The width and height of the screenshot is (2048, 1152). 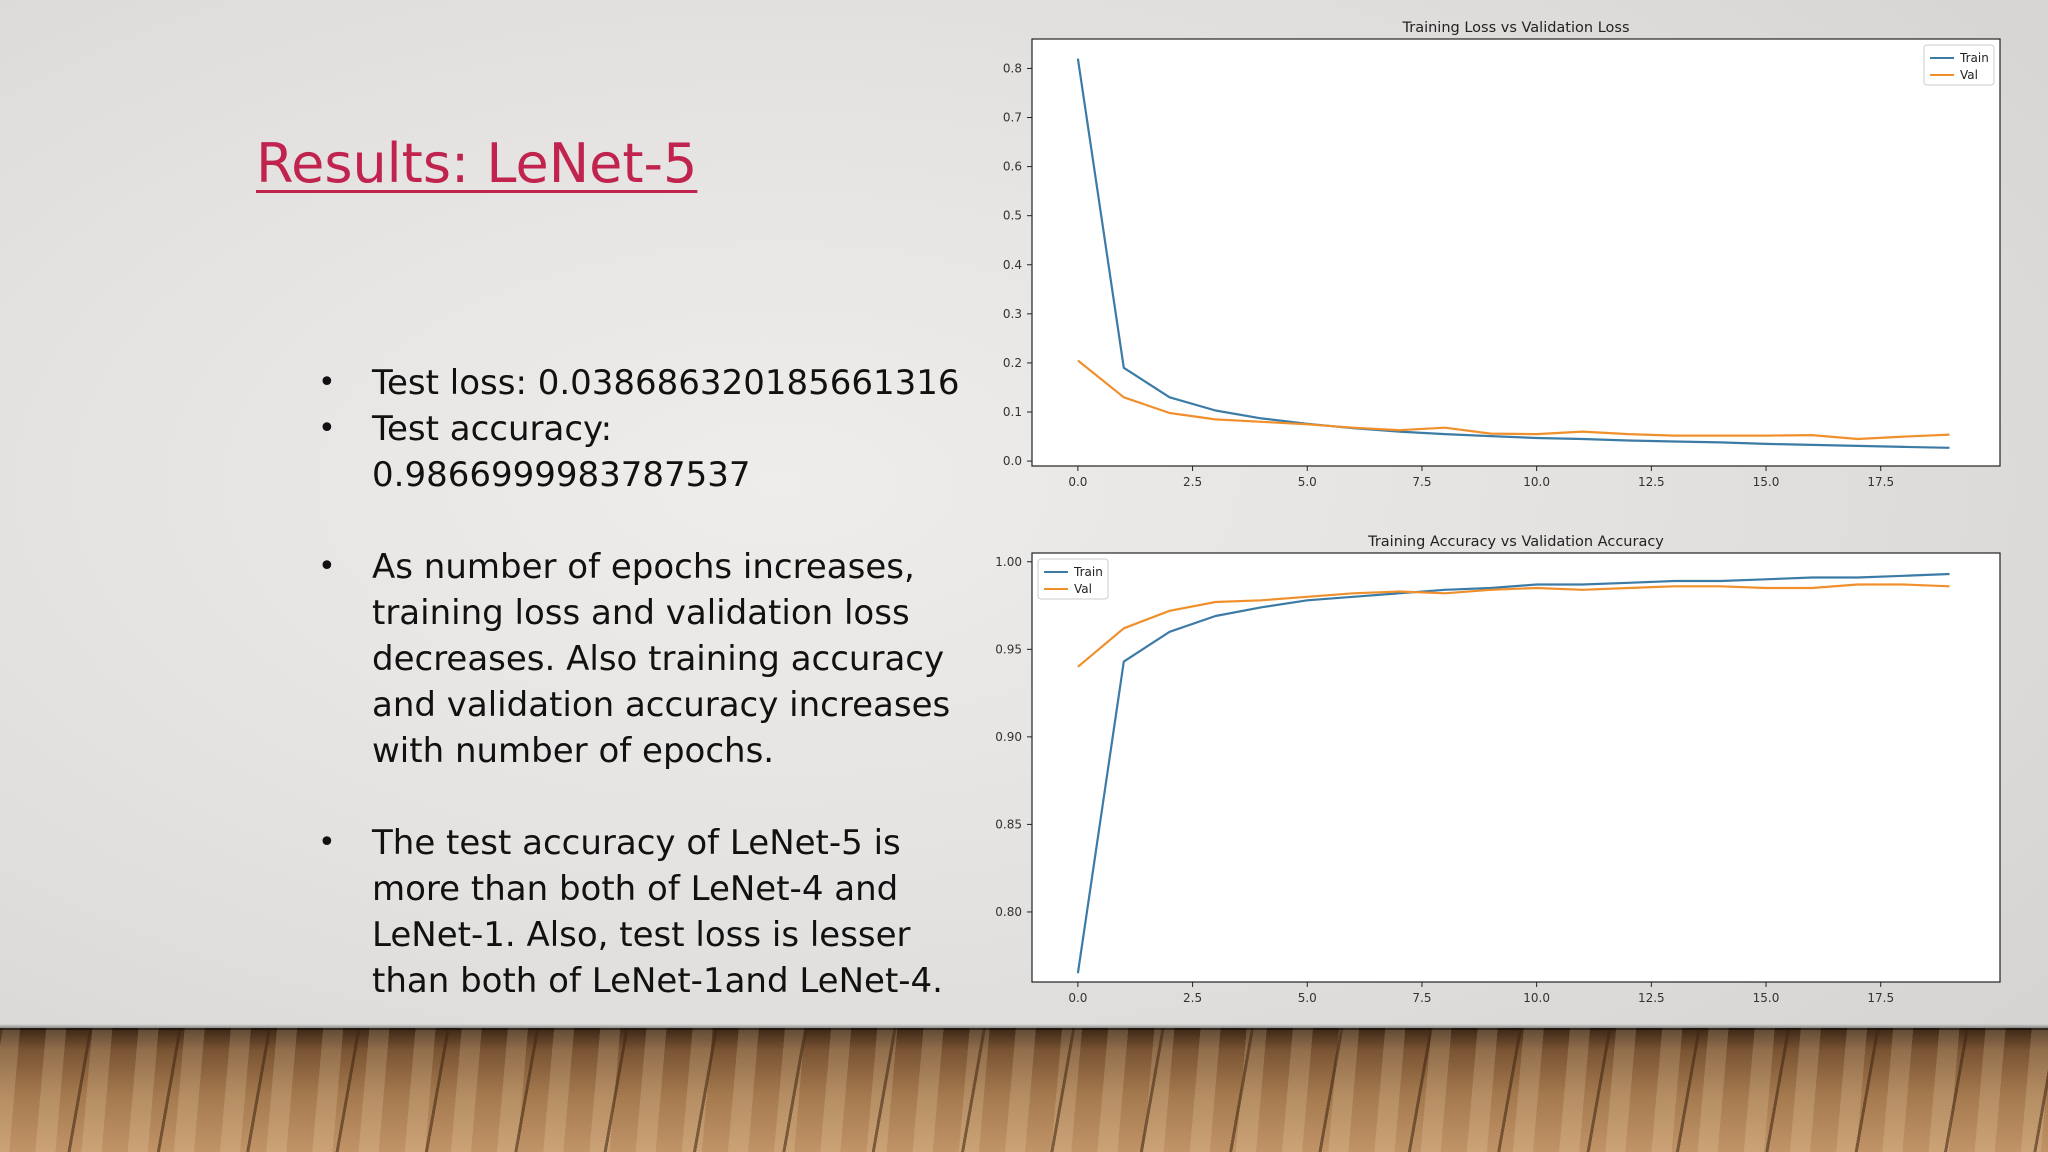 What do you see at coordinates (1012, 68) in the screenshot?
I see `y-tick-label: 0.8` at bounding box center [1012, 68].